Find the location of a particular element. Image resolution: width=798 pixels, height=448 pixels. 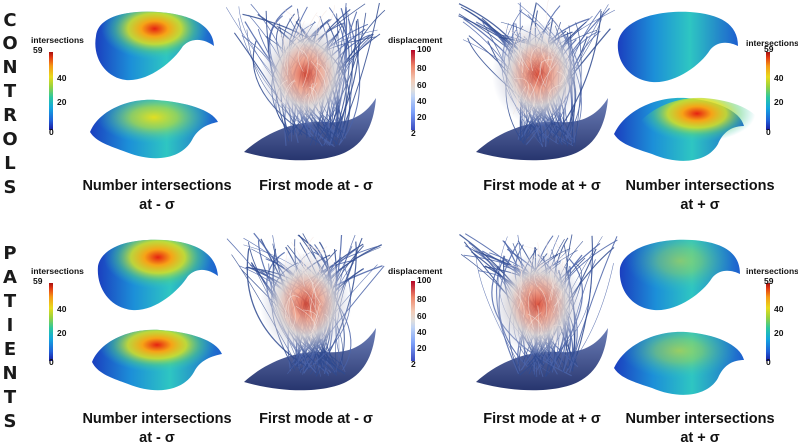

group-letter: C is located at coordinates (10, 20).